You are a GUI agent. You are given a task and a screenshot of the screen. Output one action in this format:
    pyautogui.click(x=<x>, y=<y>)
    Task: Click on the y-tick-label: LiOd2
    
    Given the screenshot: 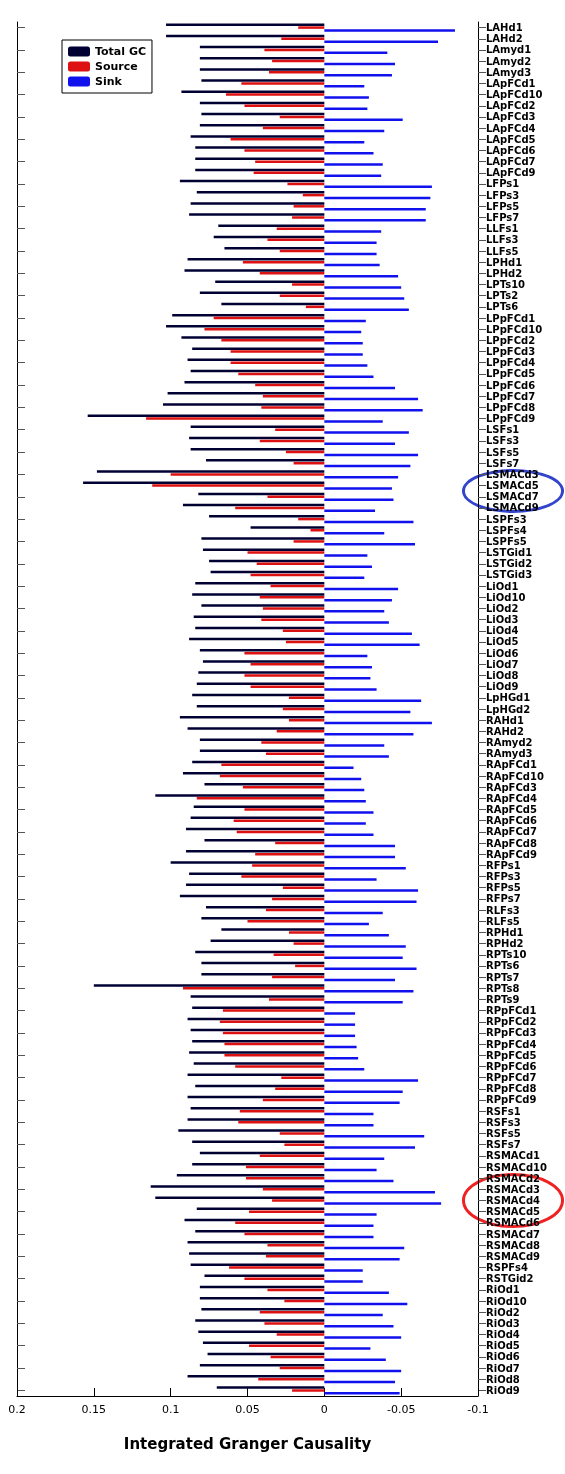 What is the action you would take?
    pyautogui.click(x=502, y=608)
    